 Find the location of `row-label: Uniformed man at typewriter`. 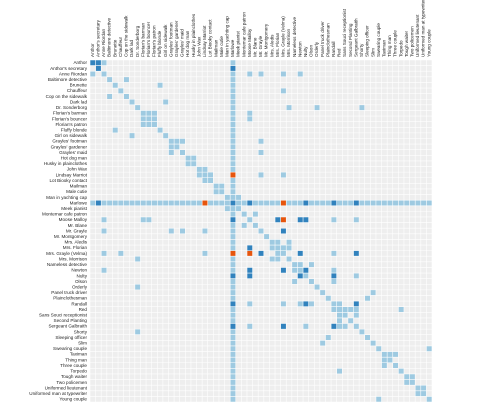

row-label: Uniformed man at typewriter is located at coordinates (58, 393).